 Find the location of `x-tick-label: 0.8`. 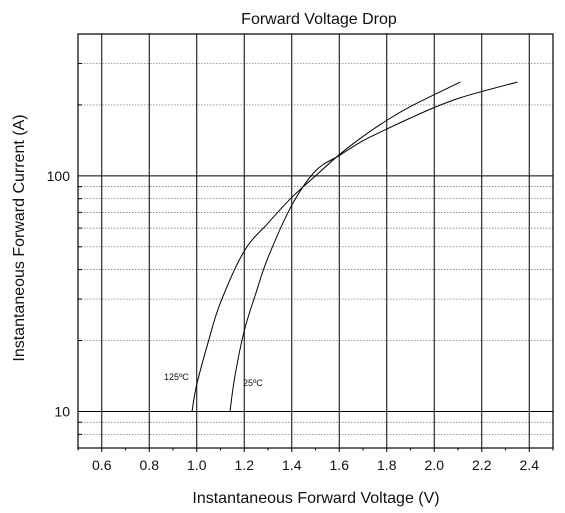

x-tick-label: 0.8 is located at coordinates (150, 465).